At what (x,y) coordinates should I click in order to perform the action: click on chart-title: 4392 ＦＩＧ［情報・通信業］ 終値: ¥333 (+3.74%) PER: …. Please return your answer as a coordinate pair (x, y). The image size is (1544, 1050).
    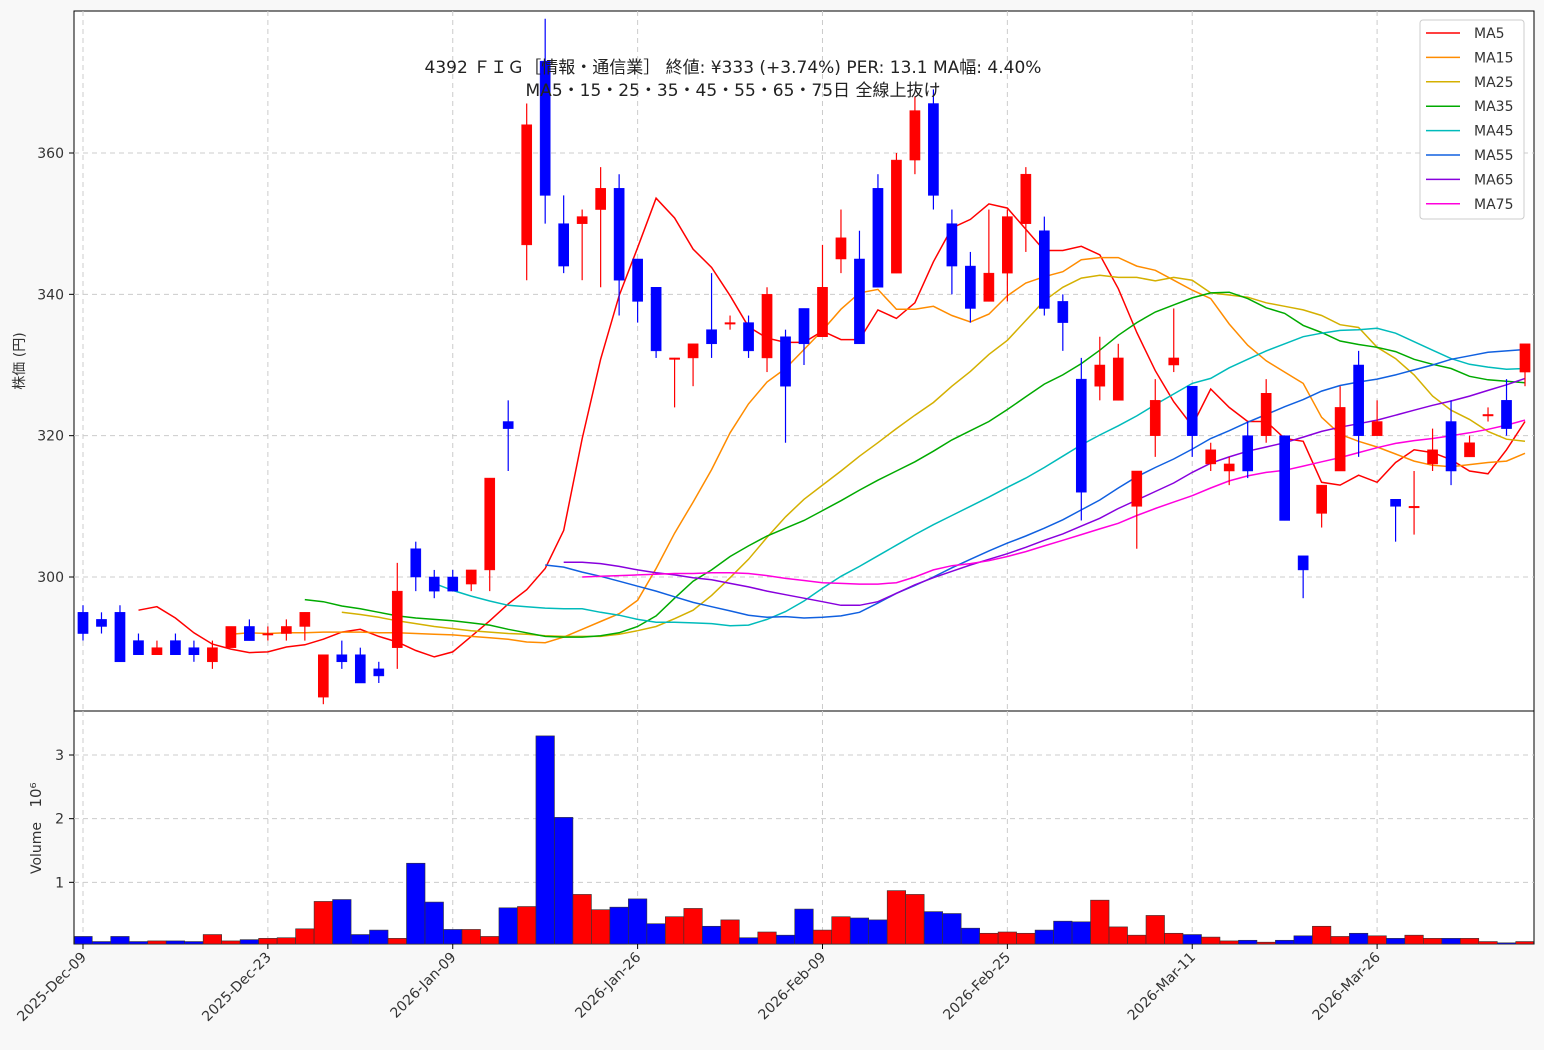
    Looking at the image, I should click on (733, 68).